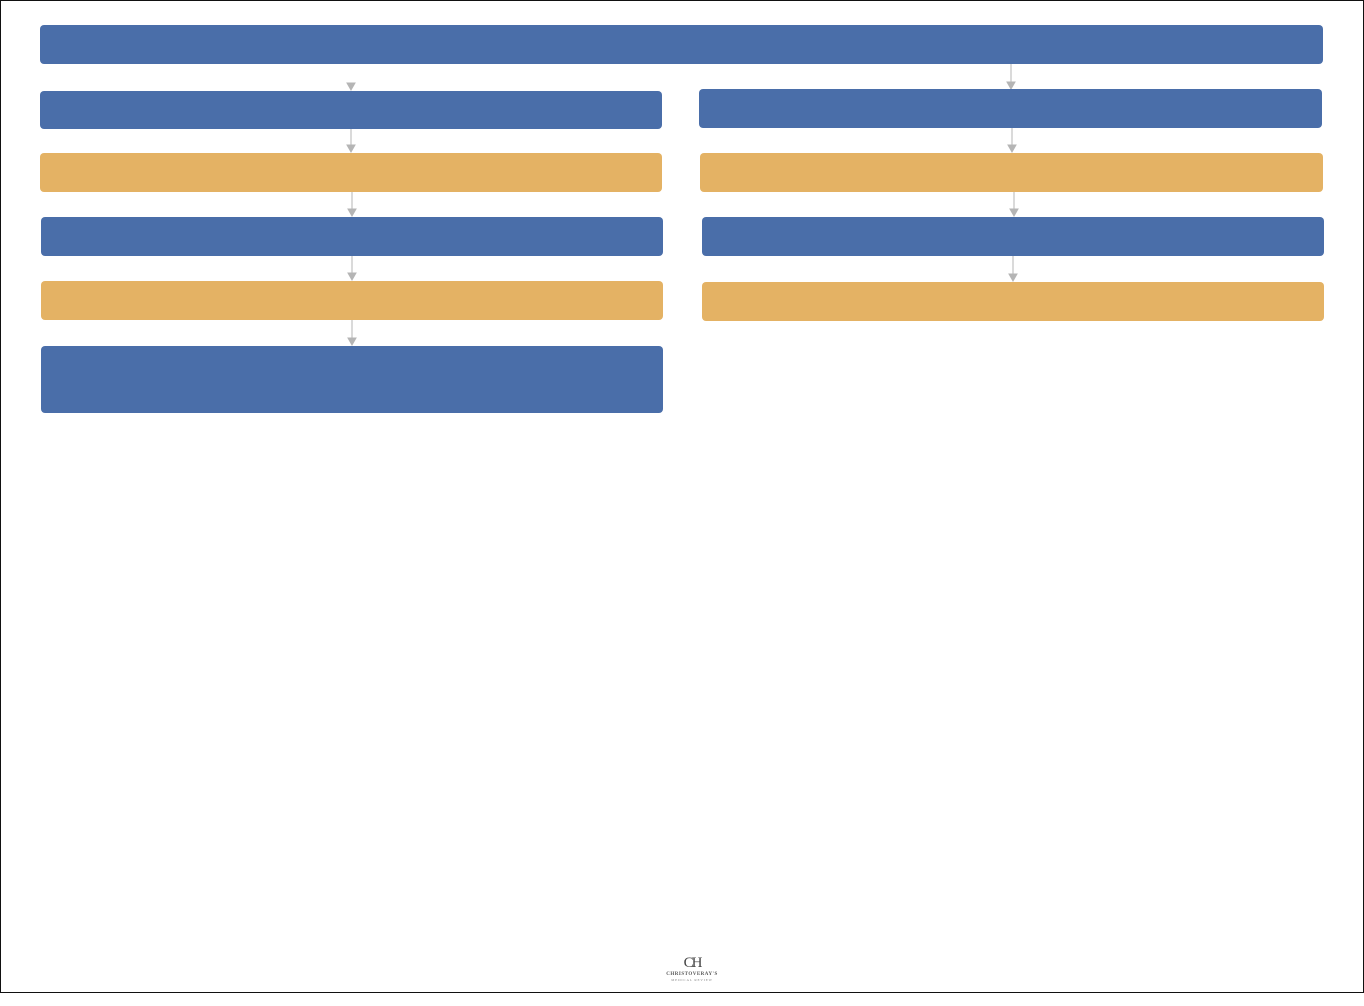 This screenshot has width=1364, height=1006. I want to click on logo-name: CHRISTOVERAY'S, so click(692, 974).